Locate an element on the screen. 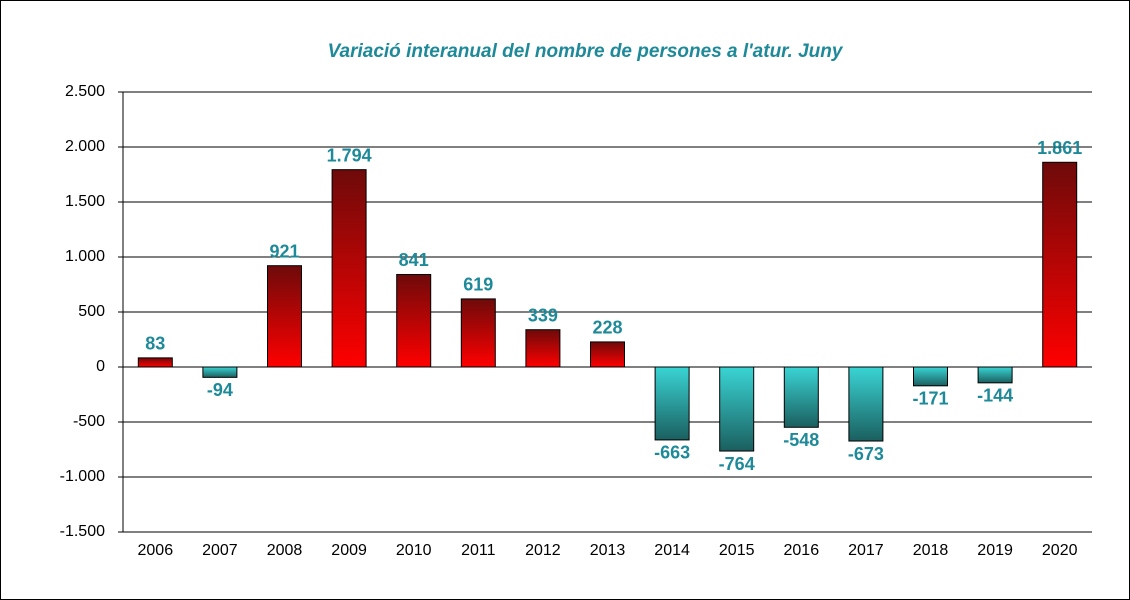 The image size is (1130, 600). data-label: -94 is located at coordinates (220, 390).